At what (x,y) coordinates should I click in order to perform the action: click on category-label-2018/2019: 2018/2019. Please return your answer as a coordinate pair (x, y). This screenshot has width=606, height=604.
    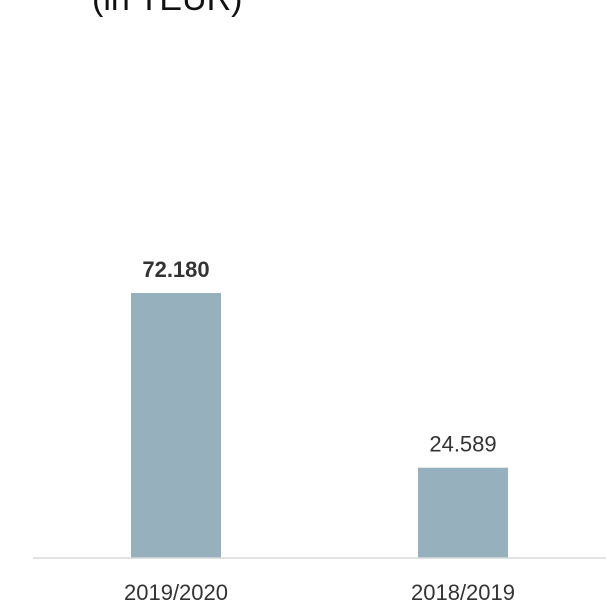
    Looking at the image, I should click on (463, 592).